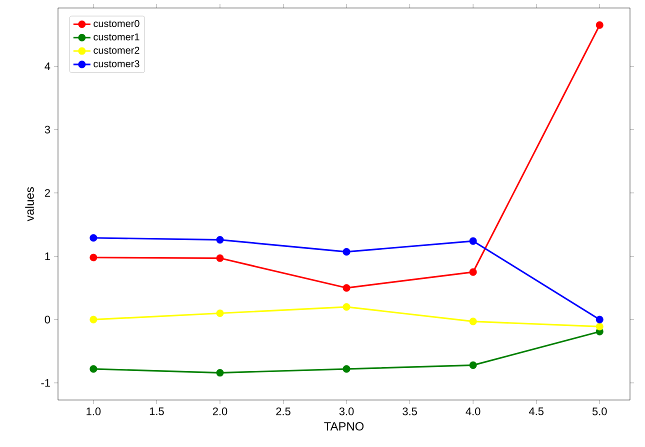 This screenshot has width=645, height=447. What do you see at coordinates (283, 412) in the screenshot?
I see `x-tick-label: 2.5` at bounding box center [283, 412].